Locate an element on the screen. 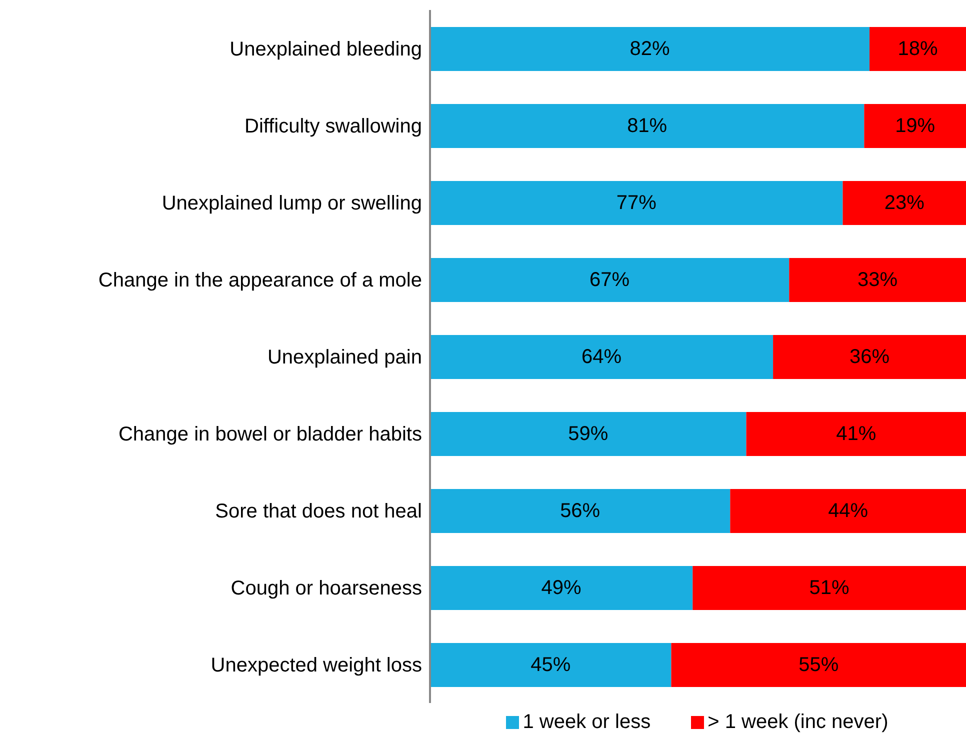 Image resolution: width=966 pixels, height=738 pixels. data-label: 44% is located at coordinates (848, 511).